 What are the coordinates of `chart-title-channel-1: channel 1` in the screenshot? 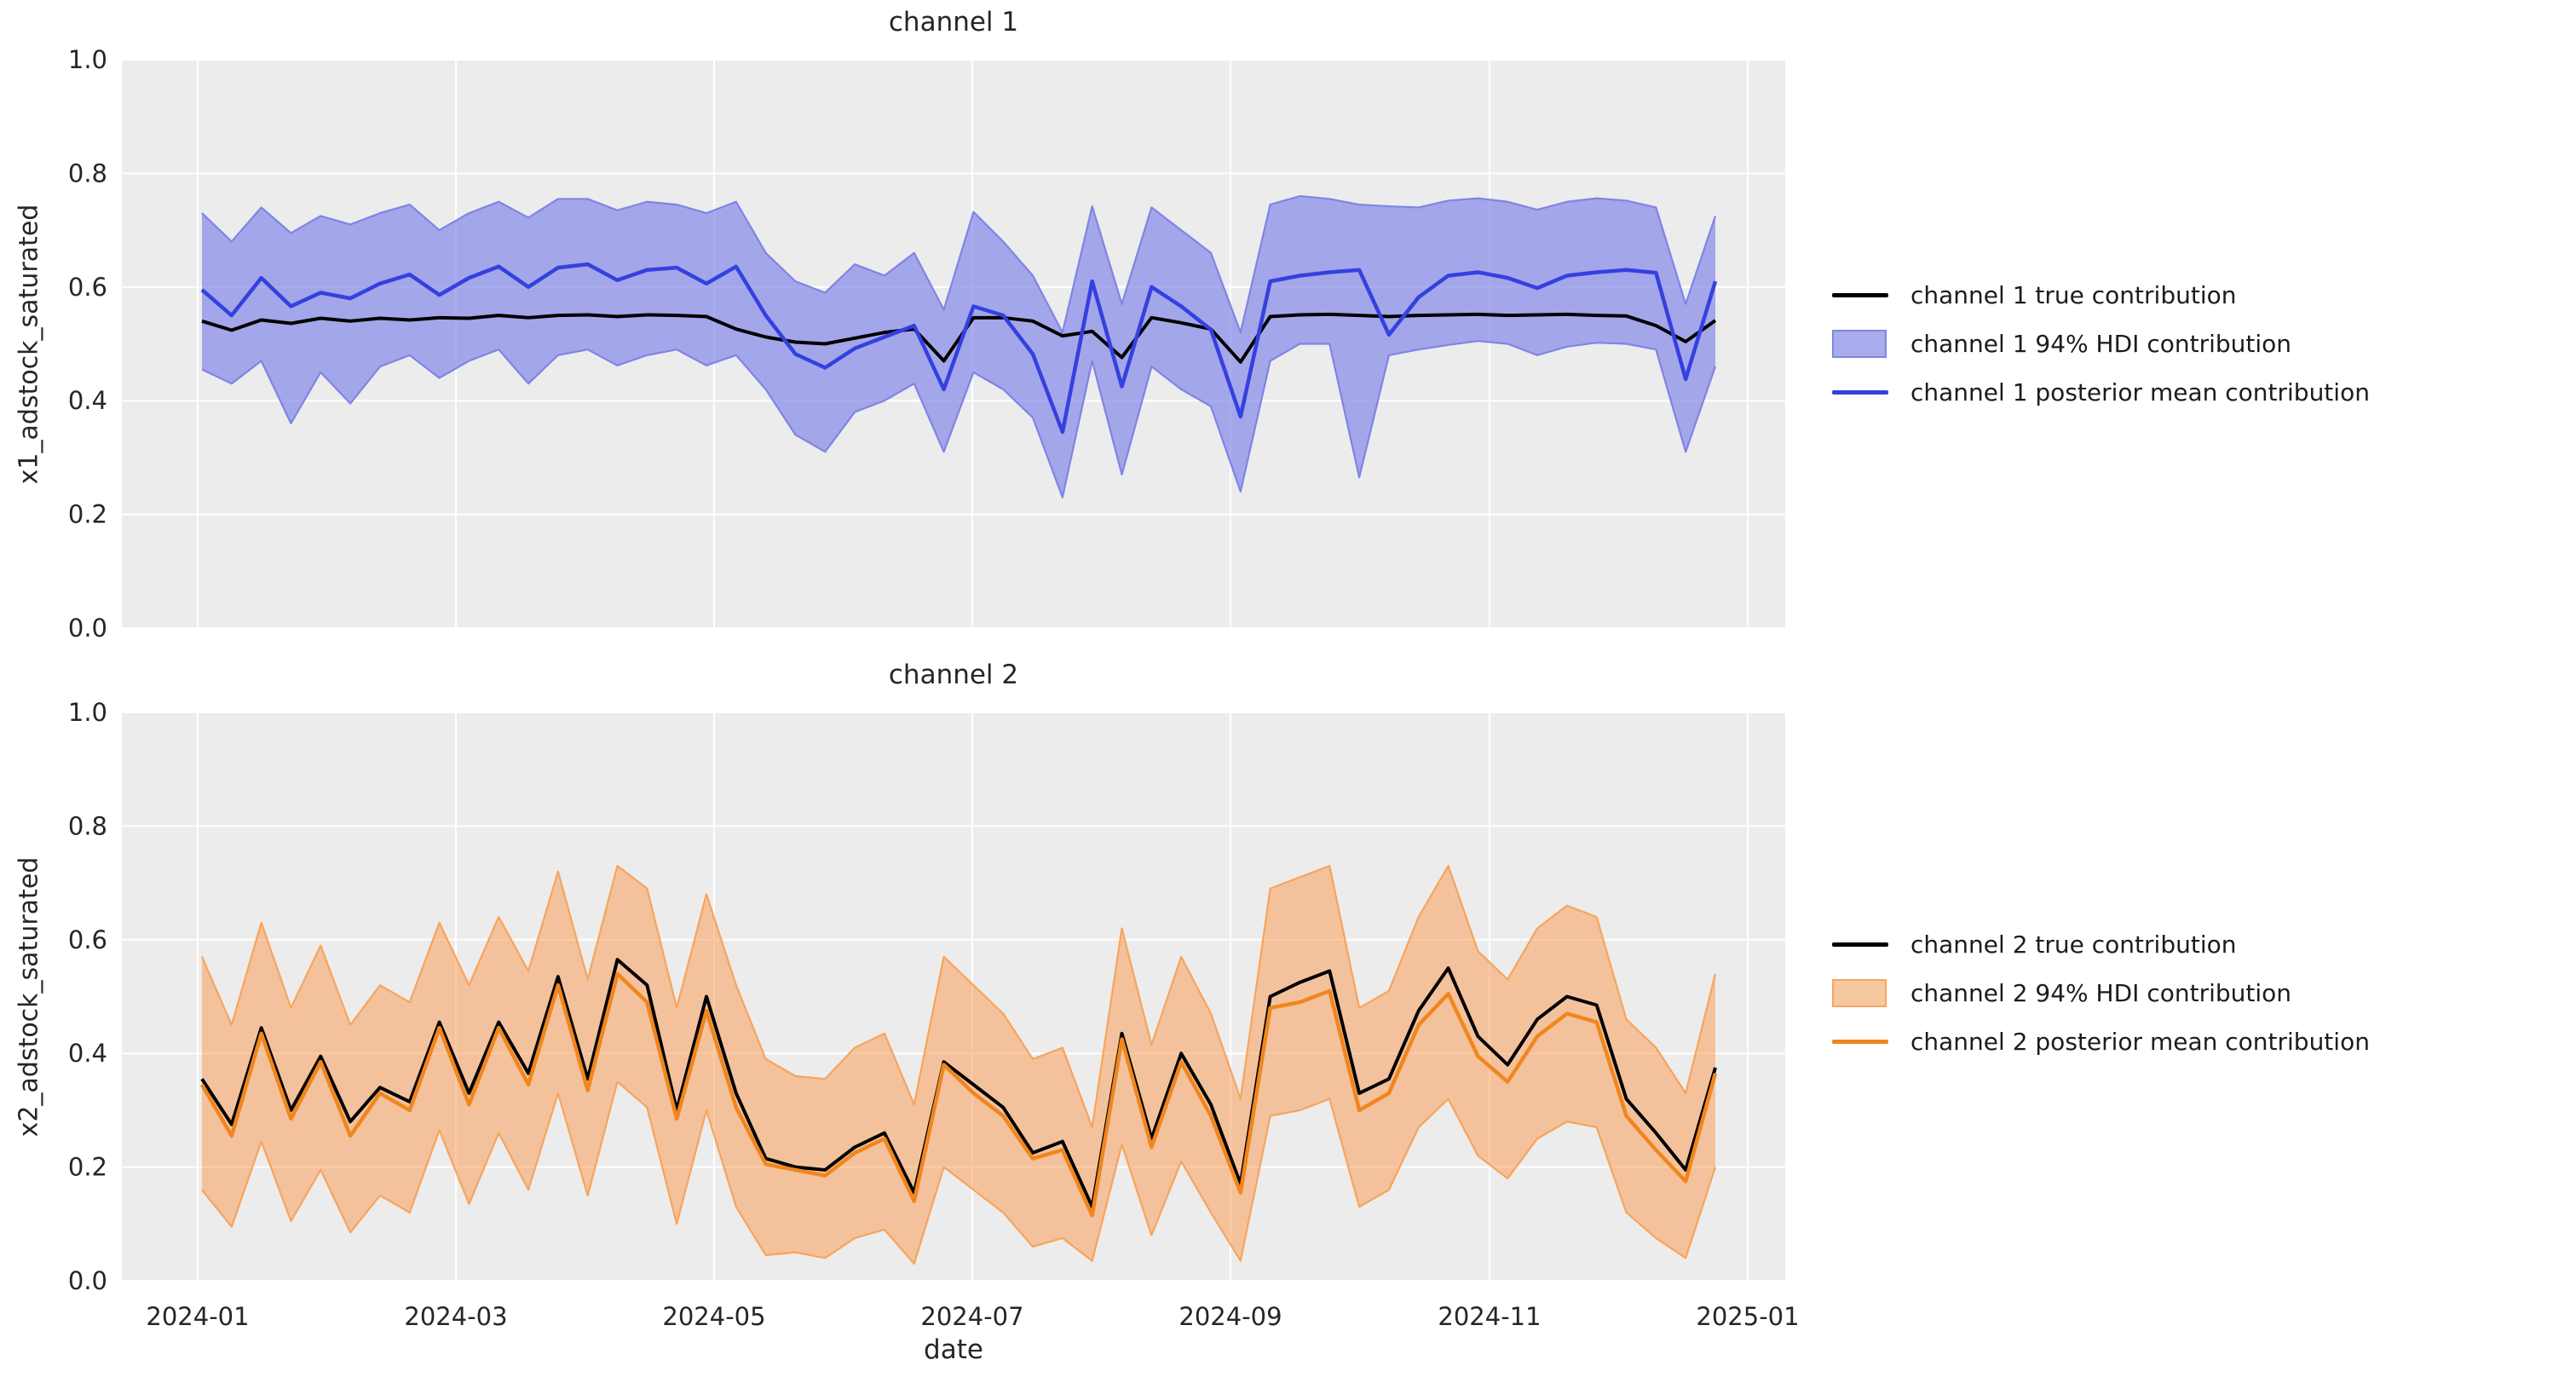 It's located at (953, 22).